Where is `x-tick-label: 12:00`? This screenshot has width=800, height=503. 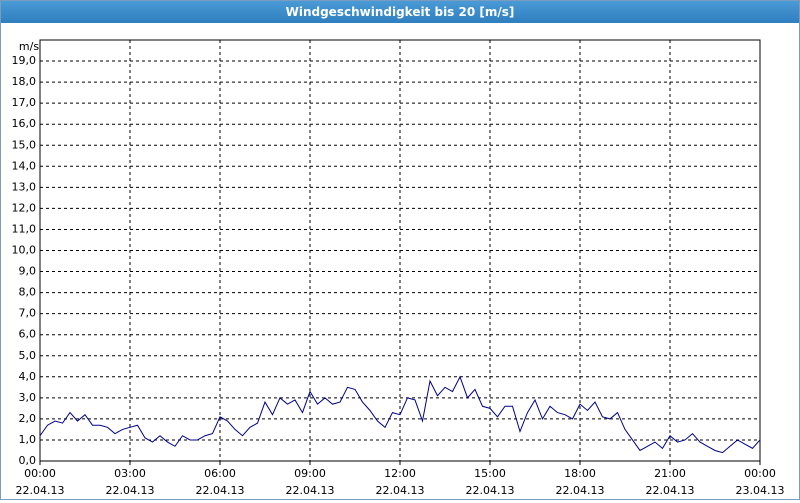 x-tick-label: 12:00 is located at coordinates (400, 473).